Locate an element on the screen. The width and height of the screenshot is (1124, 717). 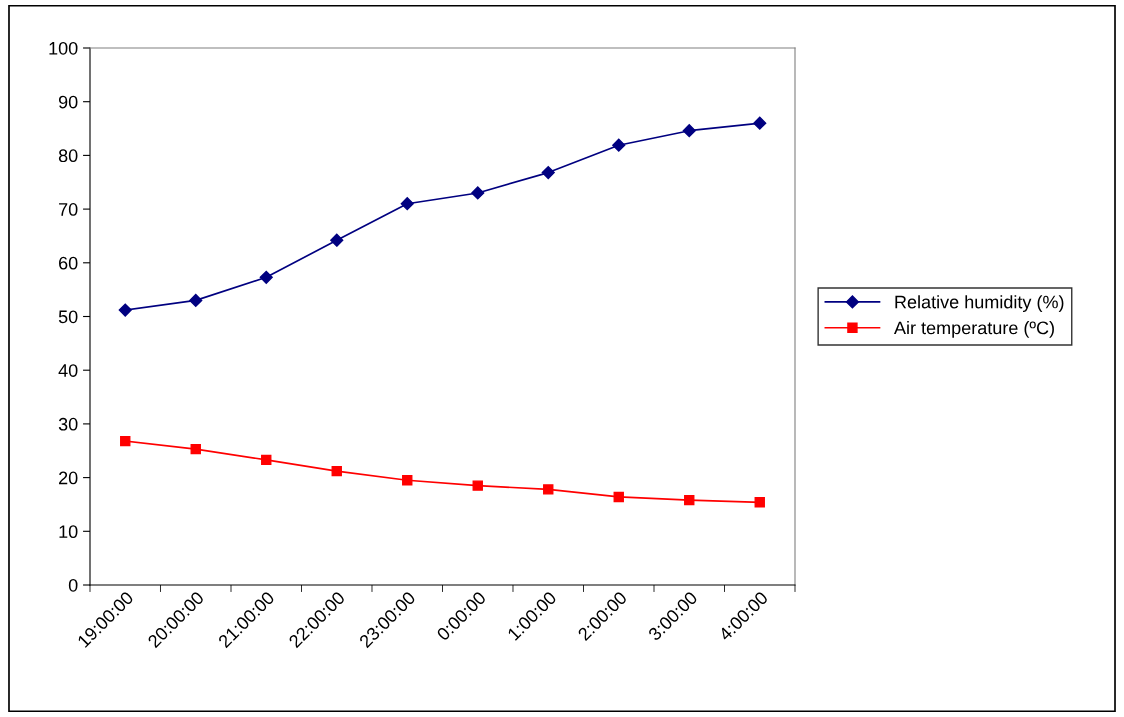
y-tick-label: 20 is located at coordinates (68, 478).